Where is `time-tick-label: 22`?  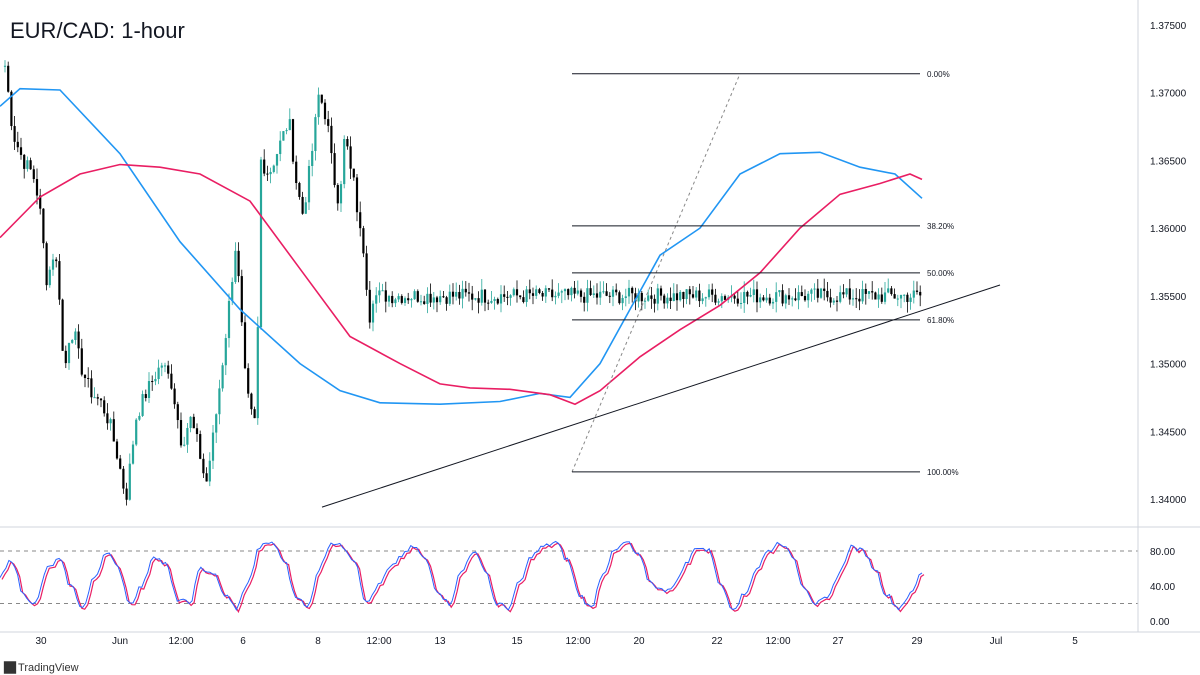 time-tick-label: 22 is located at coordinates (717, 641).